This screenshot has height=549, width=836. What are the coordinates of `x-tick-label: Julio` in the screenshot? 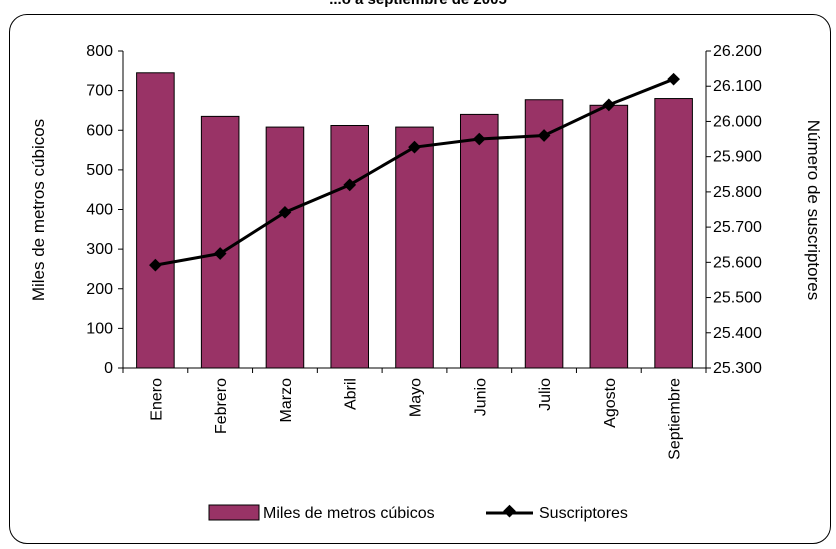 It's located at (545, 394).